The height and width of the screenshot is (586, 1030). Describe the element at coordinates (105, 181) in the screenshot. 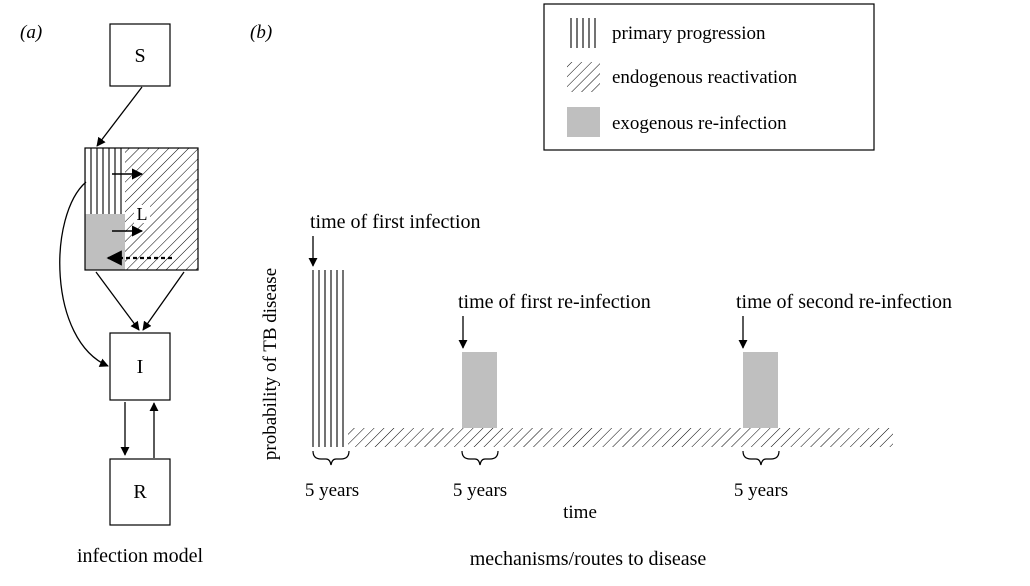

I see `l-primary-region` at that location.